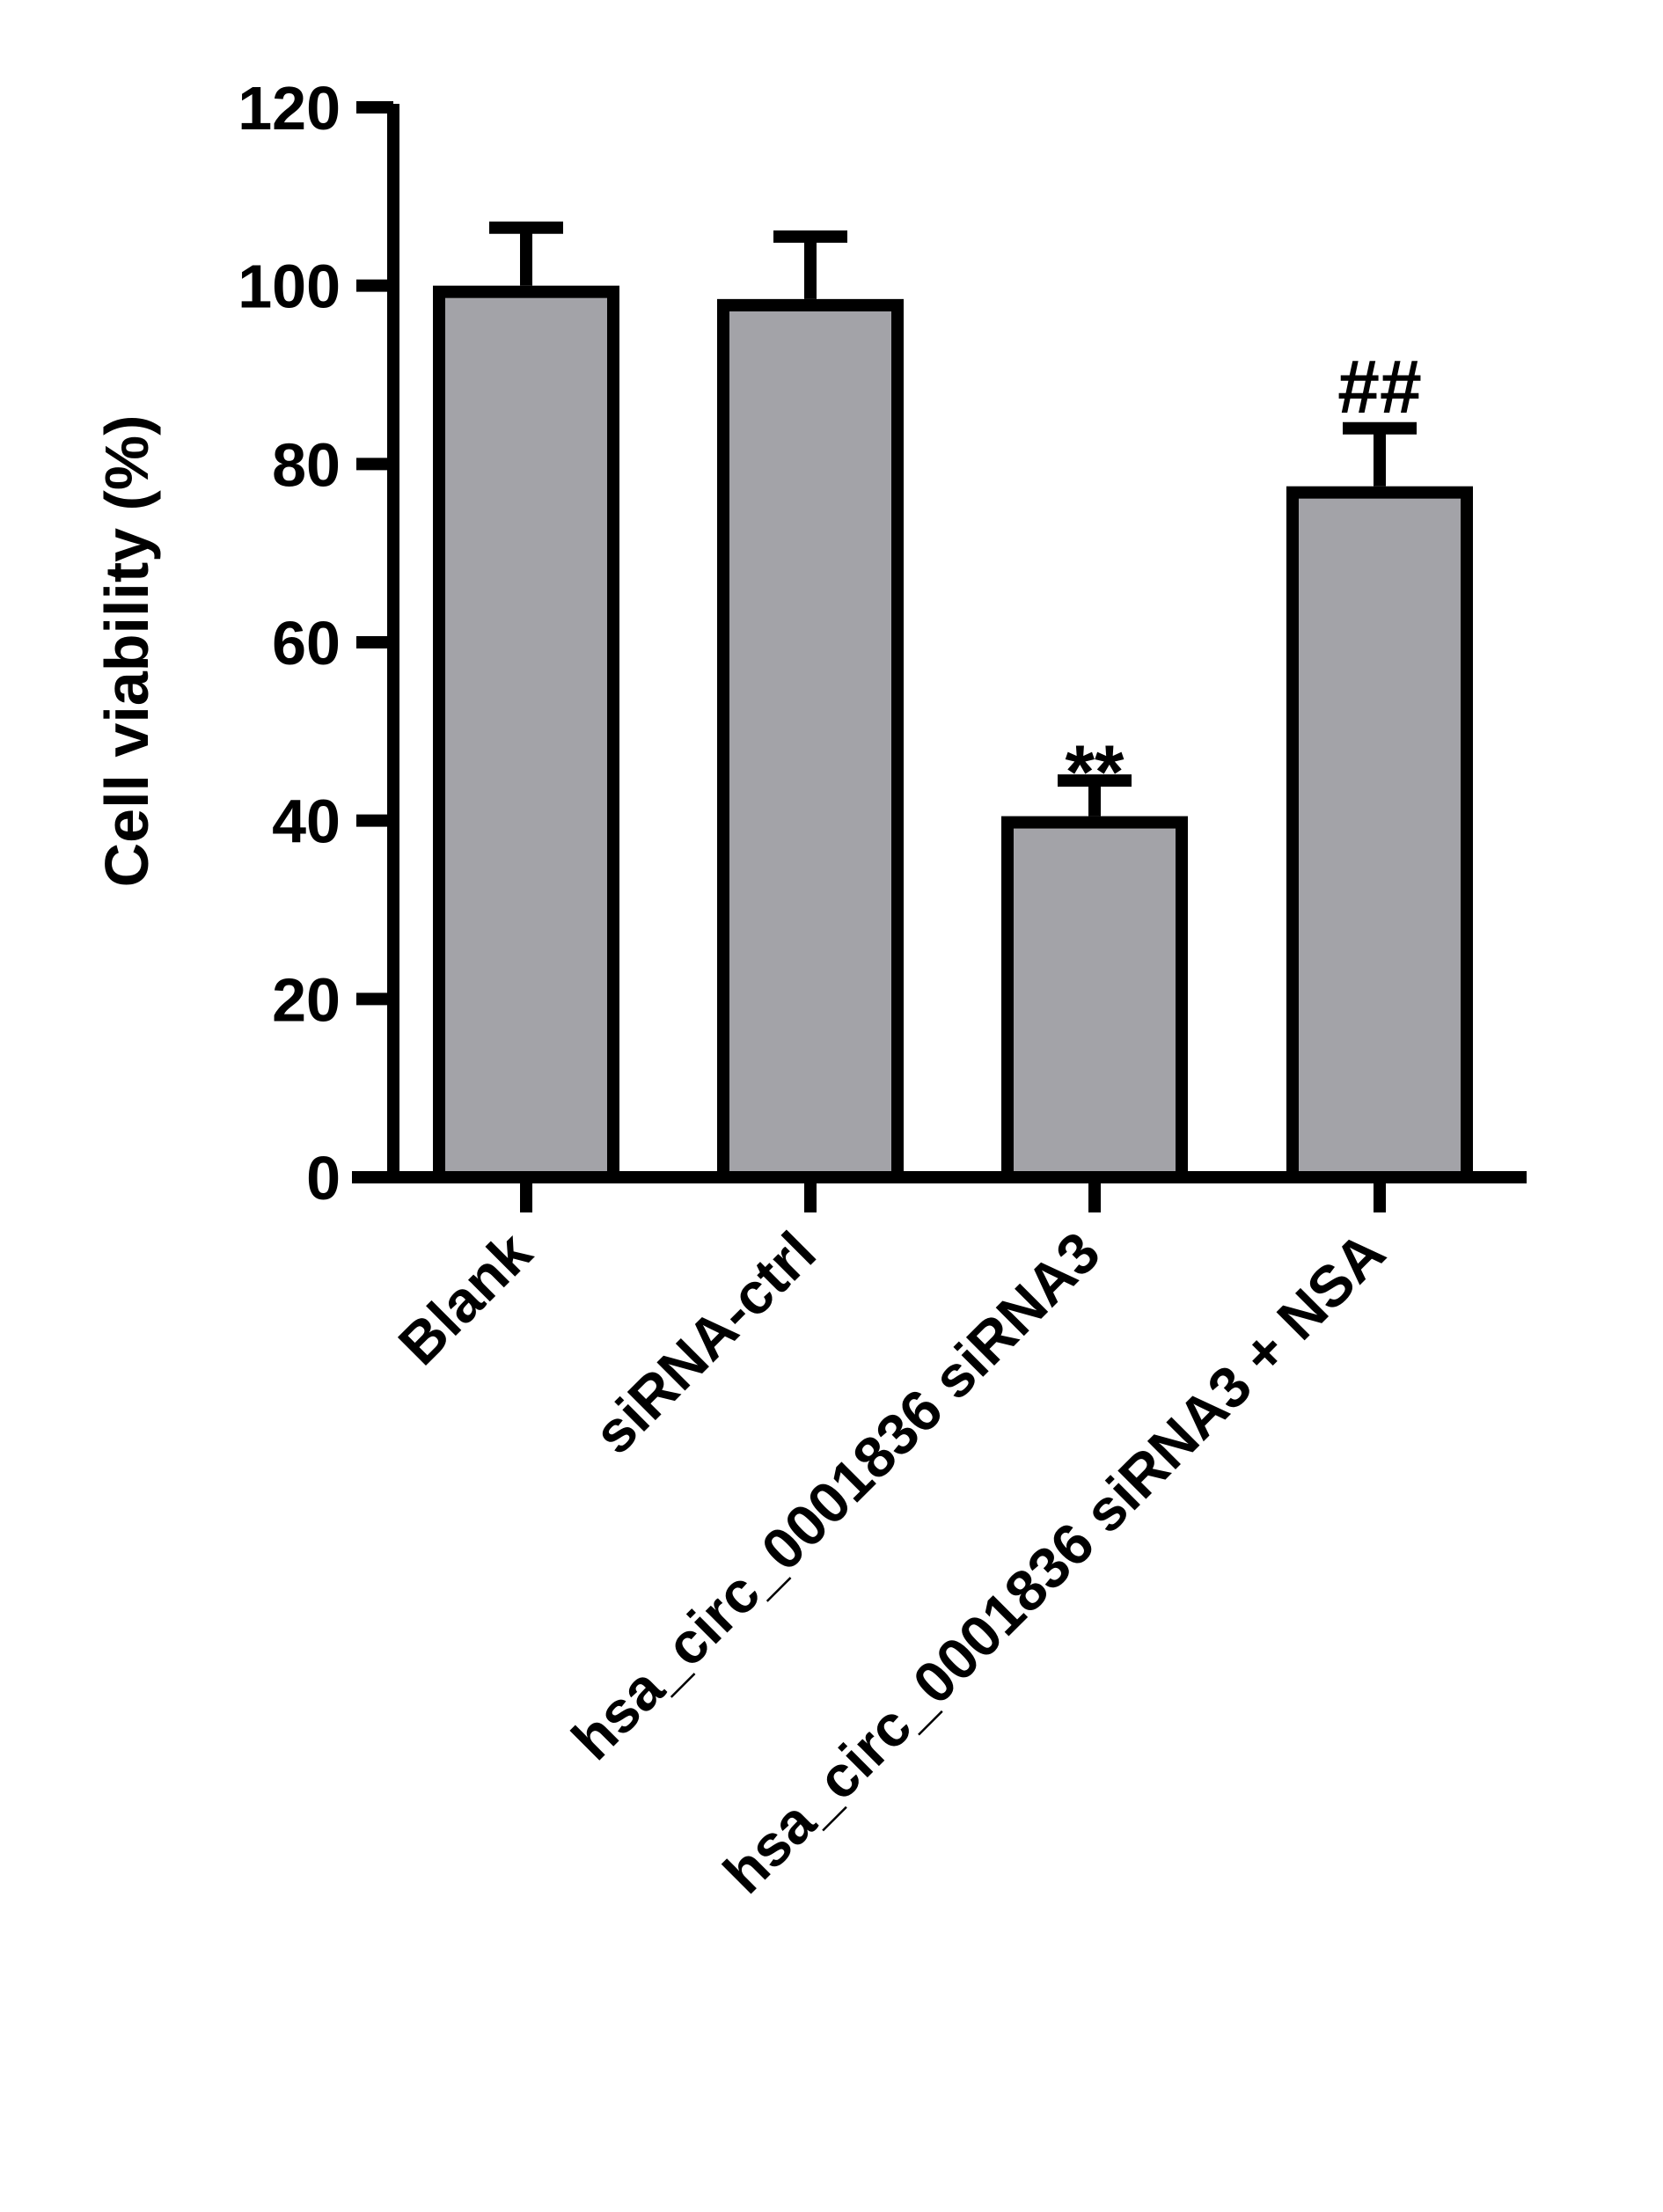 Image resolution: width=1663 pixels, height=2212 pixels. Describe the element at coordinates (323, 1178) in the screenshot. I see `y-tick-label: 0` at that location.